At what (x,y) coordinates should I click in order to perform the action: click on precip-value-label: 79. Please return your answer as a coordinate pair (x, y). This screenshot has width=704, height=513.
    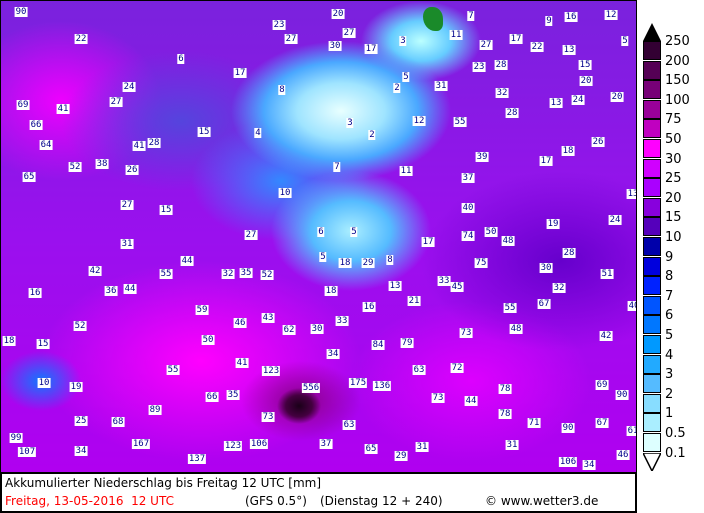
    Looking at the image, I should click on (407, 343).